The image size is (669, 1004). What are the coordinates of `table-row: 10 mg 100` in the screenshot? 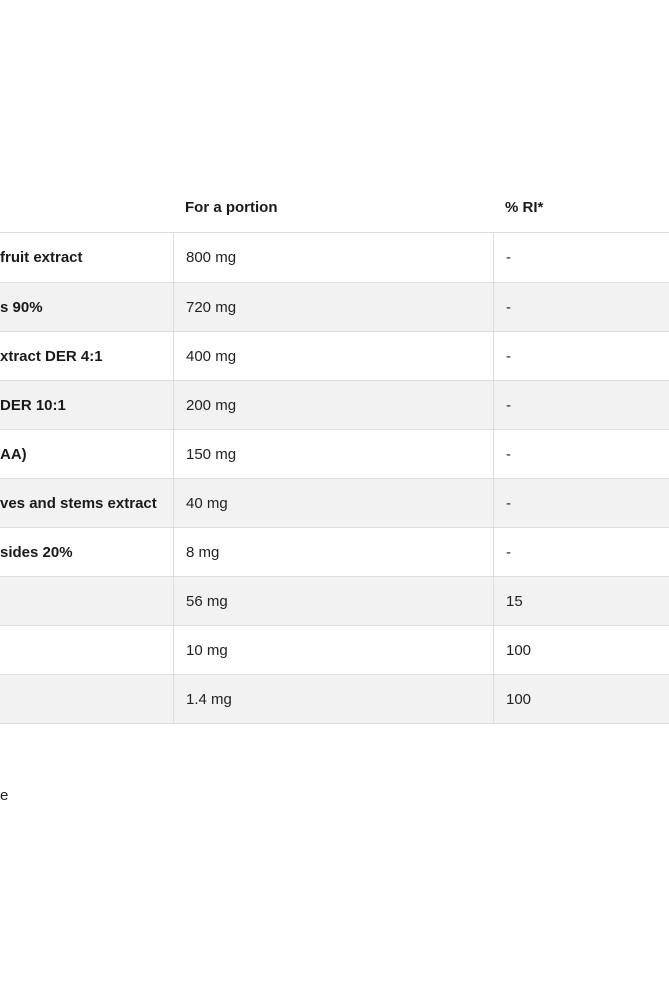 It's located at (334, 649).